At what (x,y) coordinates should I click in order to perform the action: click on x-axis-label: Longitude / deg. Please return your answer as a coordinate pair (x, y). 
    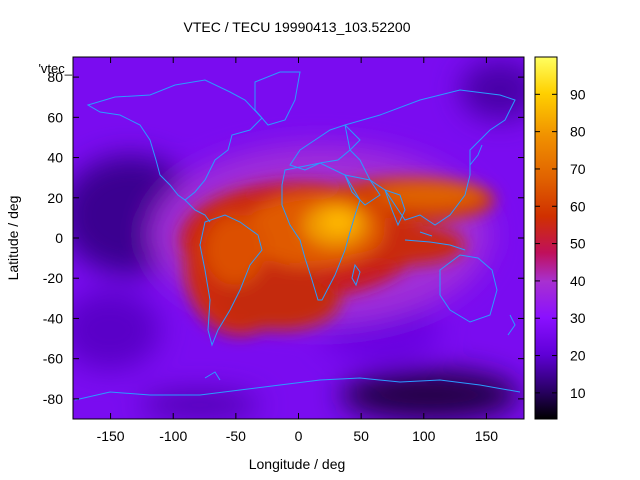
    Looking at the image, I should click on (297, 464).